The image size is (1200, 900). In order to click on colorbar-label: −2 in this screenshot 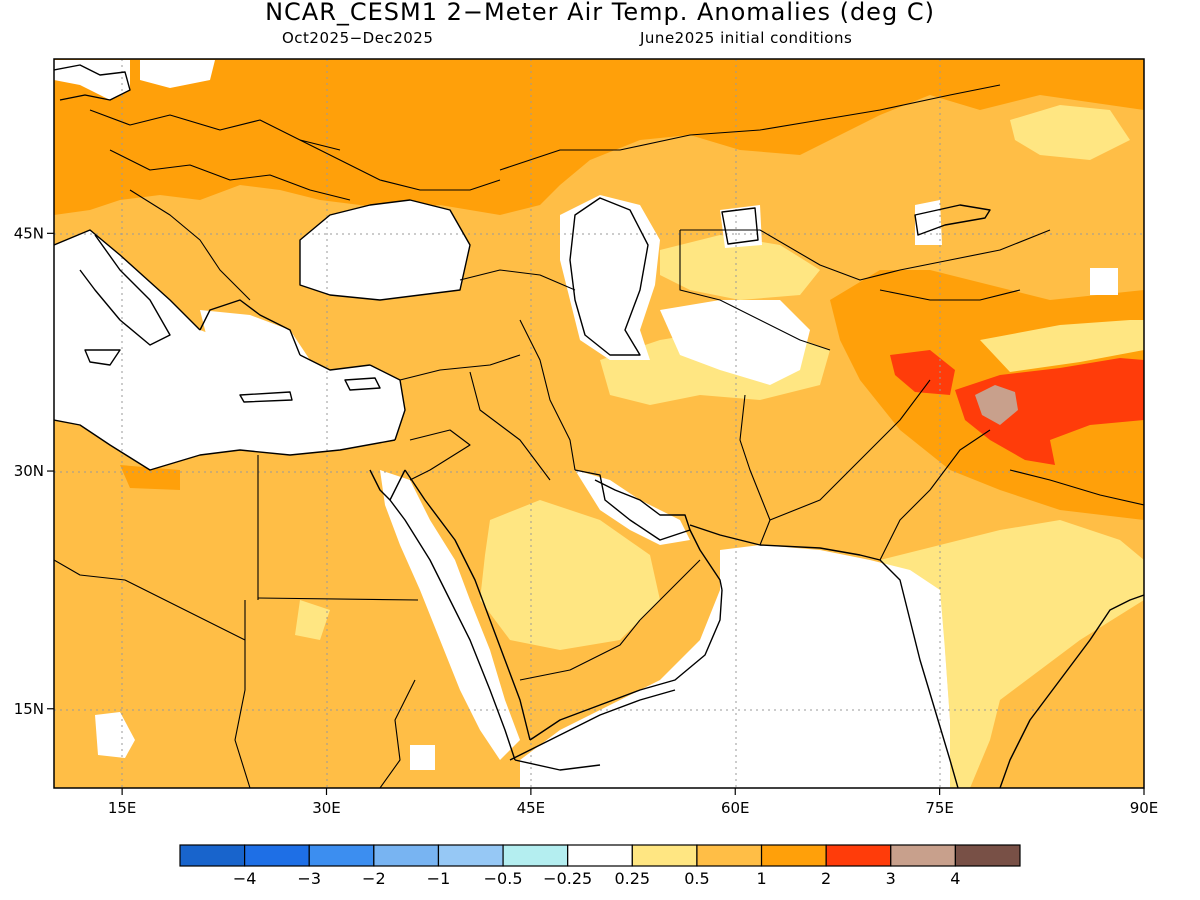, I will do `click(374, 878)`.